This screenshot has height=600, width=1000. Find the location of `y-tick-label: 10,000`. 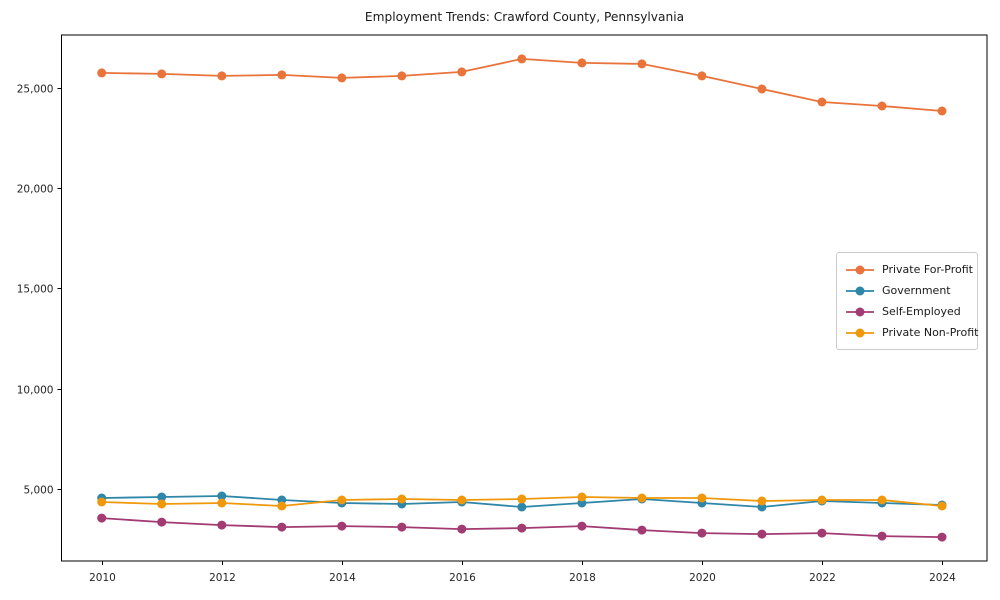

y-tick-label: 10,000 is located at coordinates (35, 390).